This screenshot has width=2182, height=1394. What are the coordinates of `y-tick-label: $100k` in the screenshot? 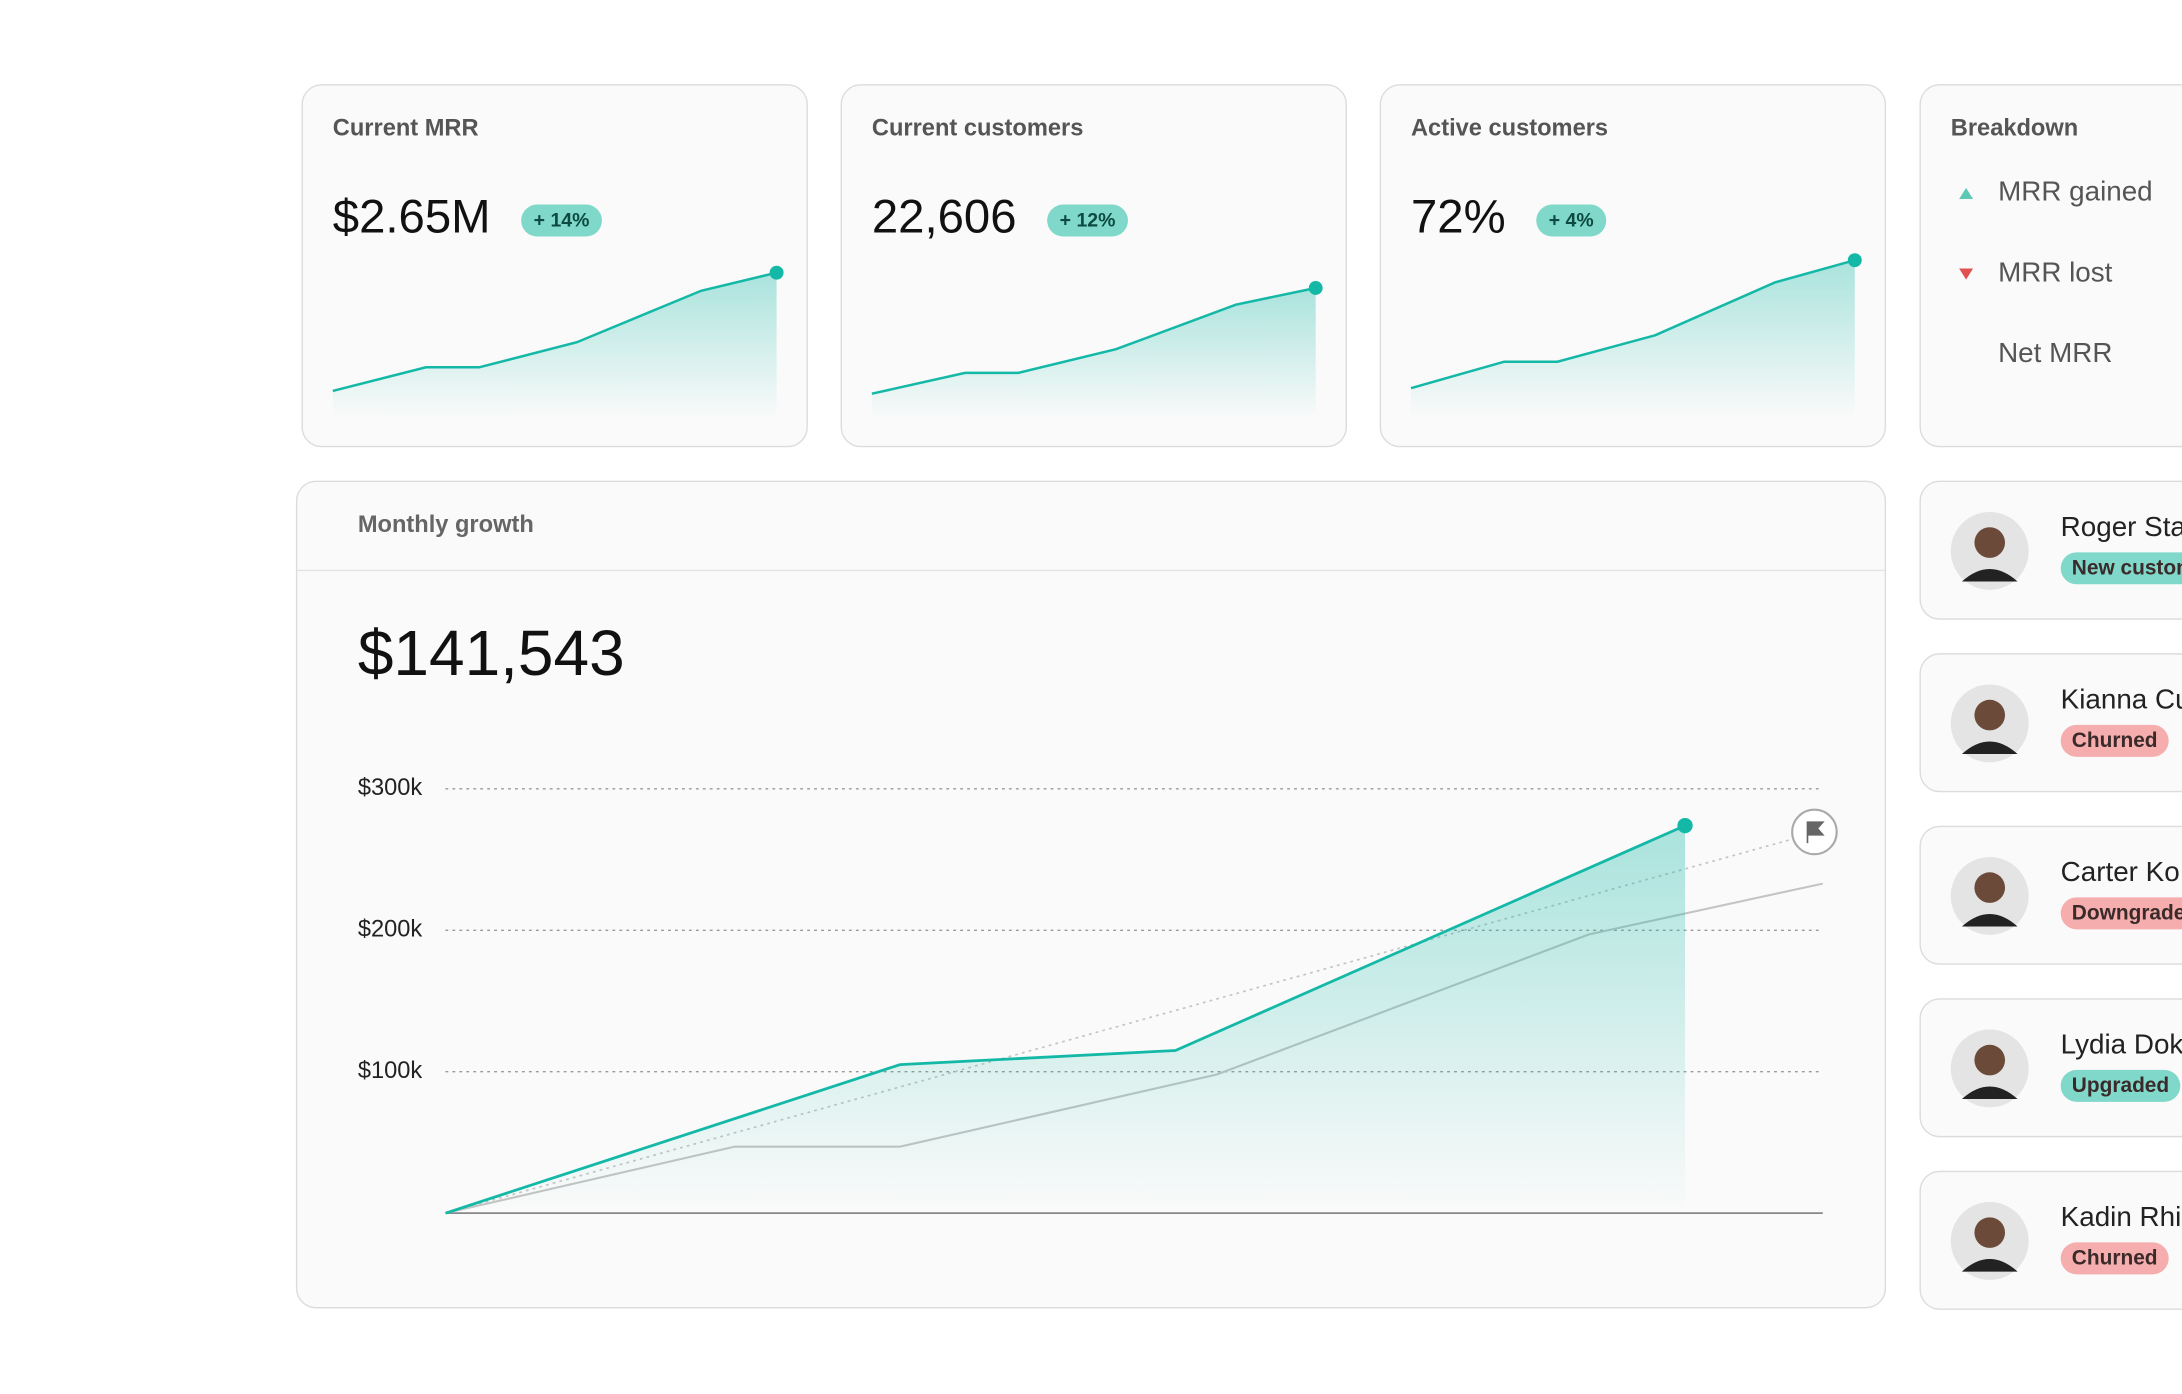 It's located at (390, 1071).